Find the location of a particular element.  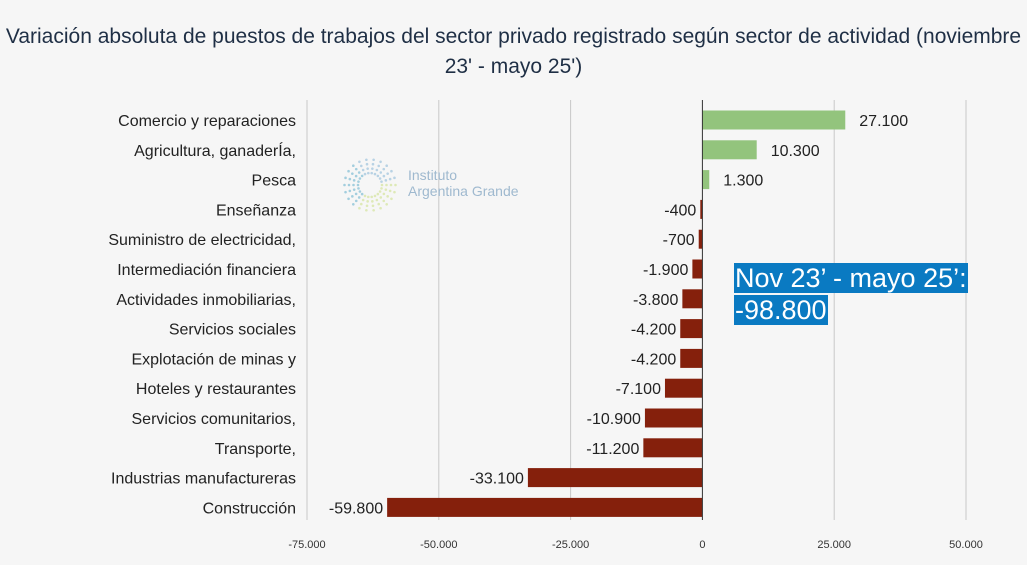

category-label: Hoteles y restaurantes is located at coordinates (216, 389).